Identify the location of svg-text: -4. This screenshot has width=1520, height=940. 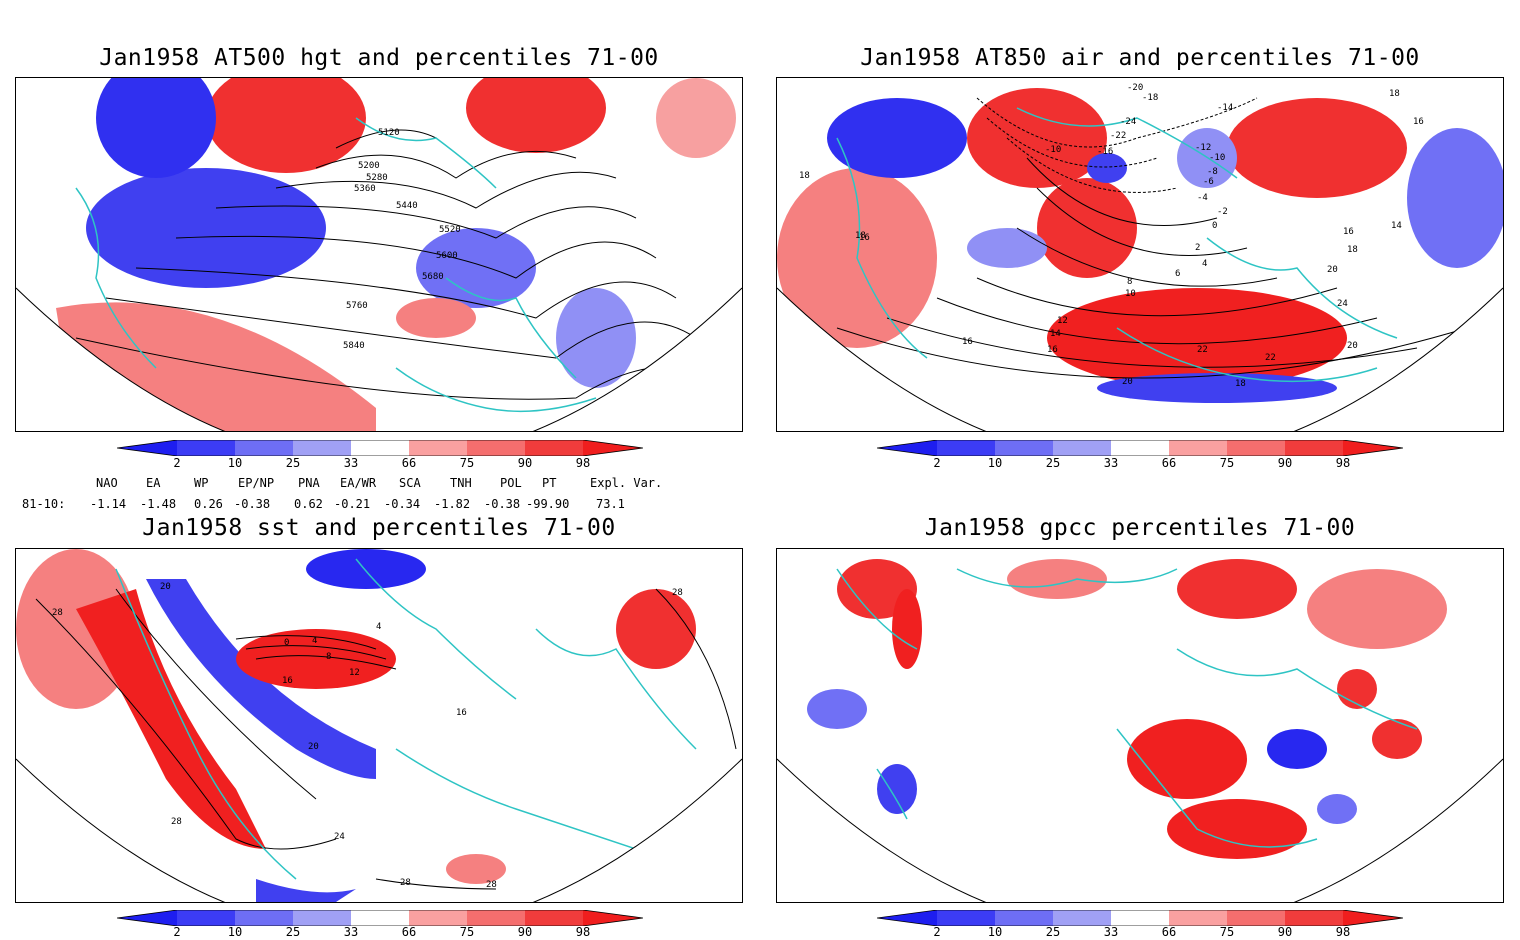
(1202, 198).